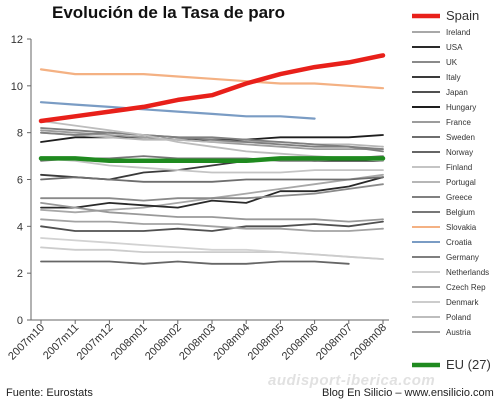 The width and height of the screenshot is (500, 406). What do you see at coordinates (212, 142) in the screenshot?
I see `series-line-greece` at bounding box center [212, 142].